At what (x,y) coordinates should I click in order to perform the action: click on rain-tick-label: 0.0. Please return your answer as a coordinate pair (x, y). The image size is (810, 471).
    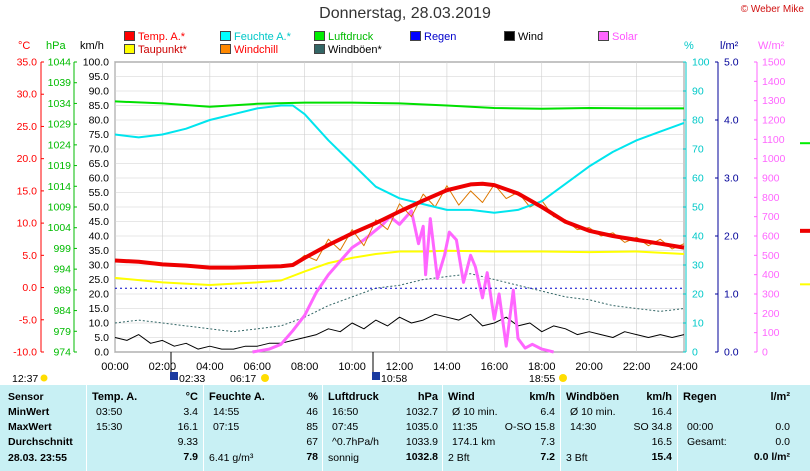
    Looking at the image, I should click on (731, 353).